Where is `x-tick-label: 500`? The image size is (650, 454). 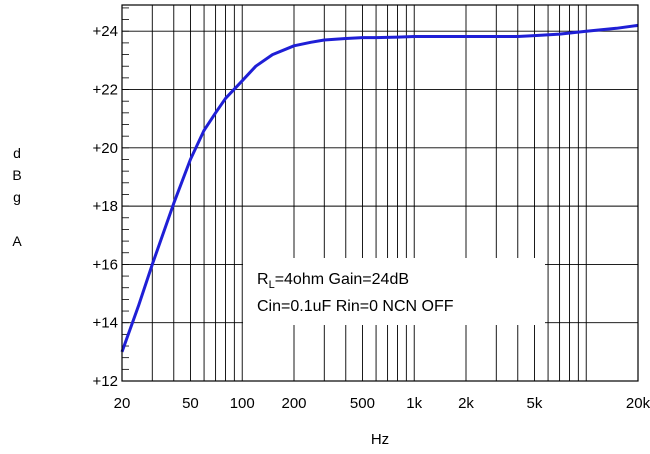
x-tick-label: 500 is located at coordinates (362, 403).